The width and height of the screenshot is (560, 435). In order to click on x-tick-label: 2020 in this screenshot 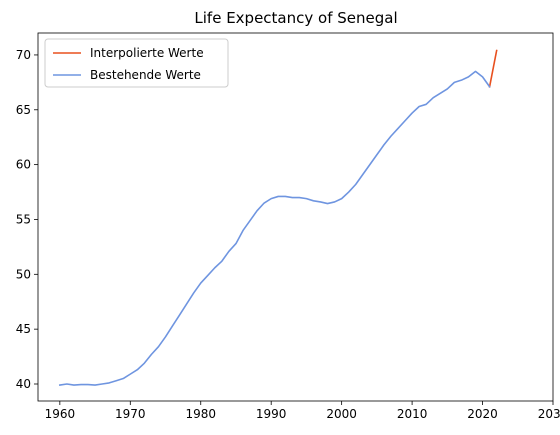, I will do `click(482, 414)`.